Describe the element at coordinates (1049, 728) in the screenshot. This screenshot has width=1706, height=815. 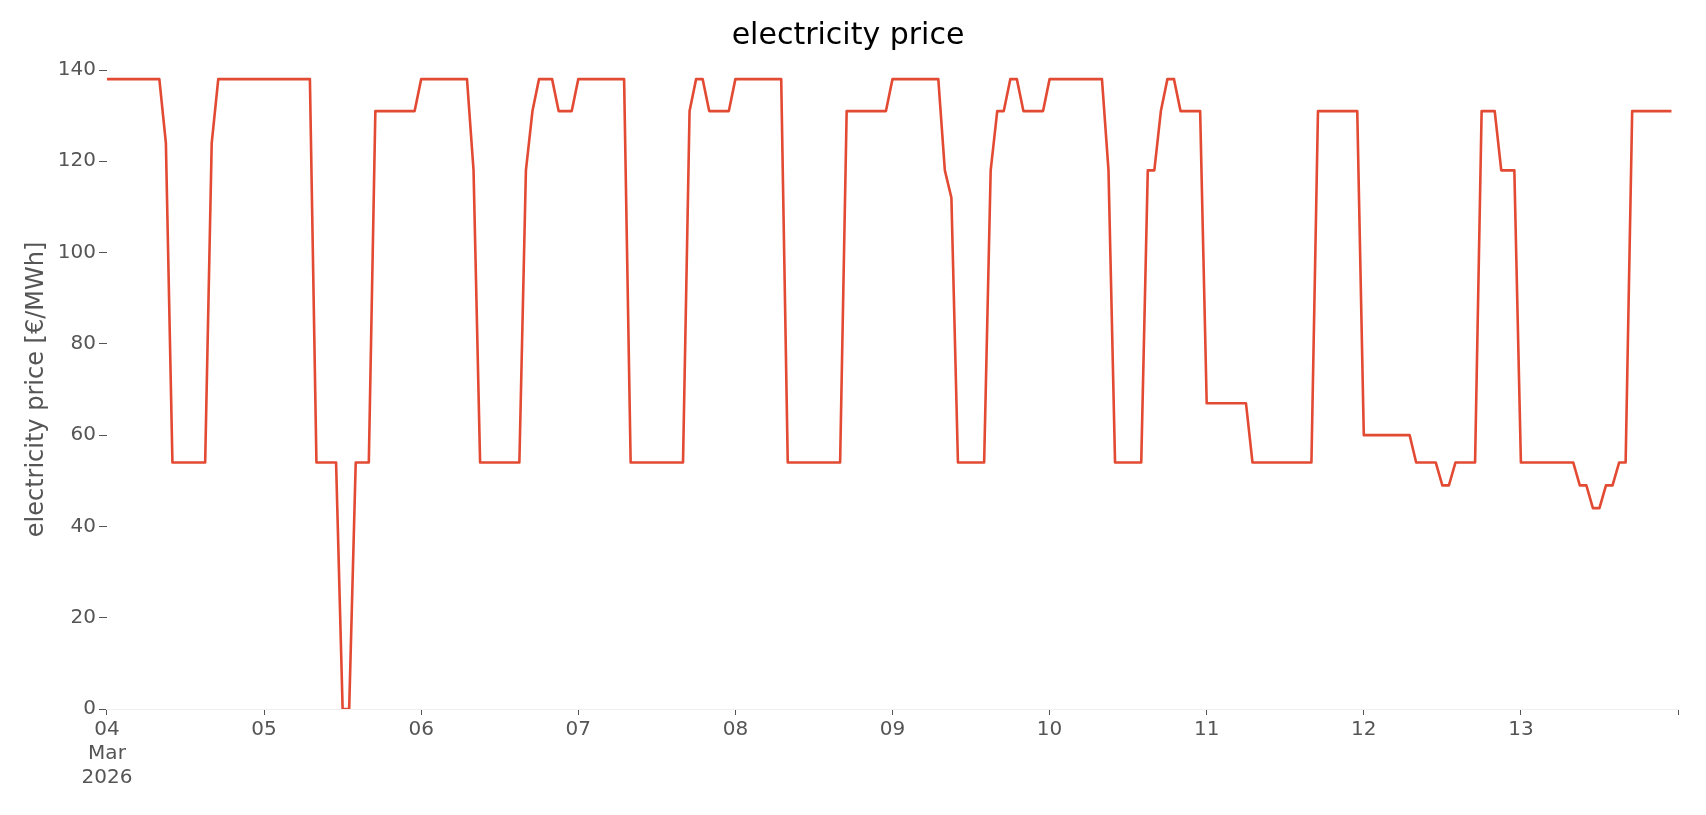
I see `x-tick-label: 10` at that location.